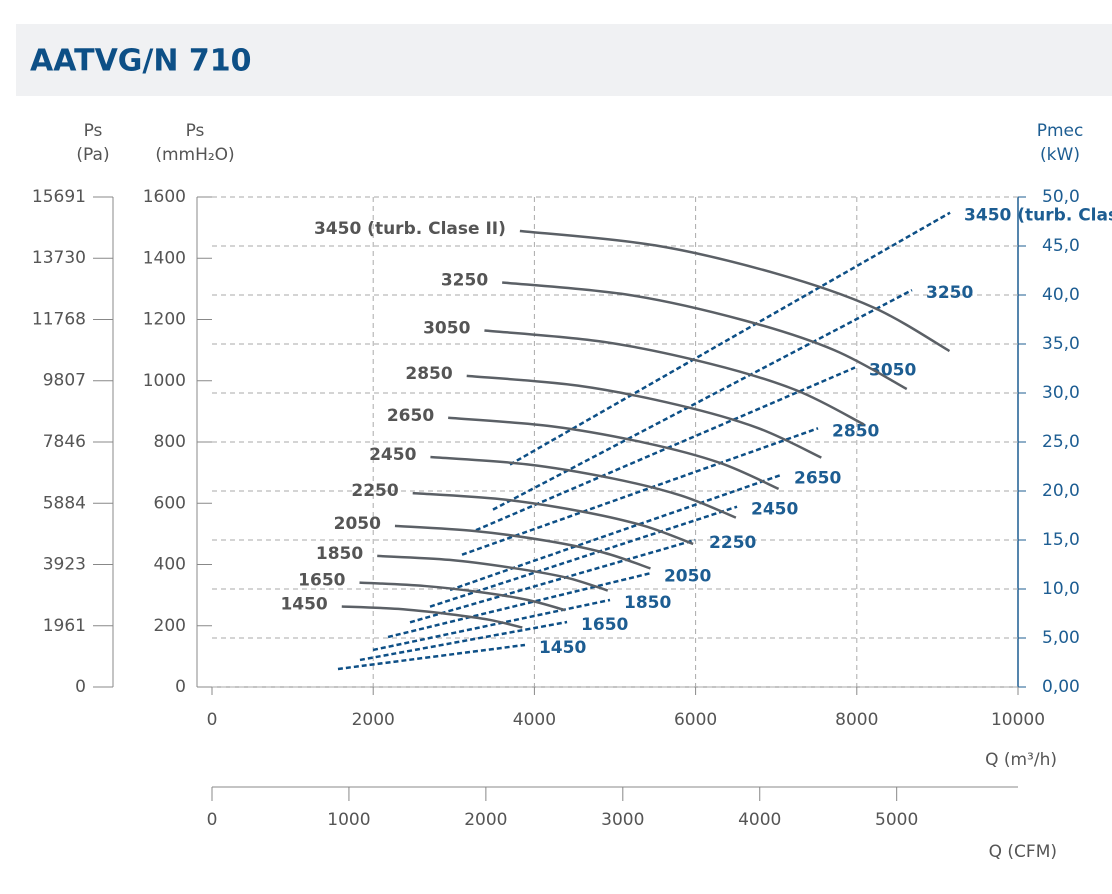  Describe the element at coordinates (64, 381) in the screenshot. I see `pa-tick-label: 9807` at that location.